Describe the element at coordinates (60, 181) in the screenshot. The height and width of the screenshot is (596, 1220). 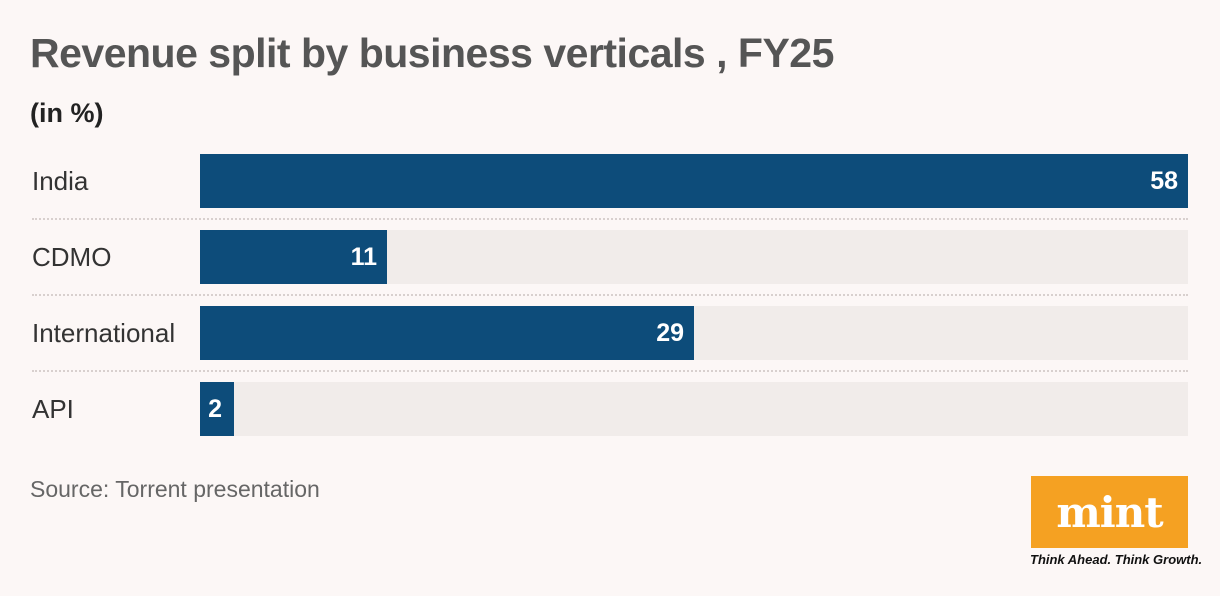
I see `category-label: India` at that location.